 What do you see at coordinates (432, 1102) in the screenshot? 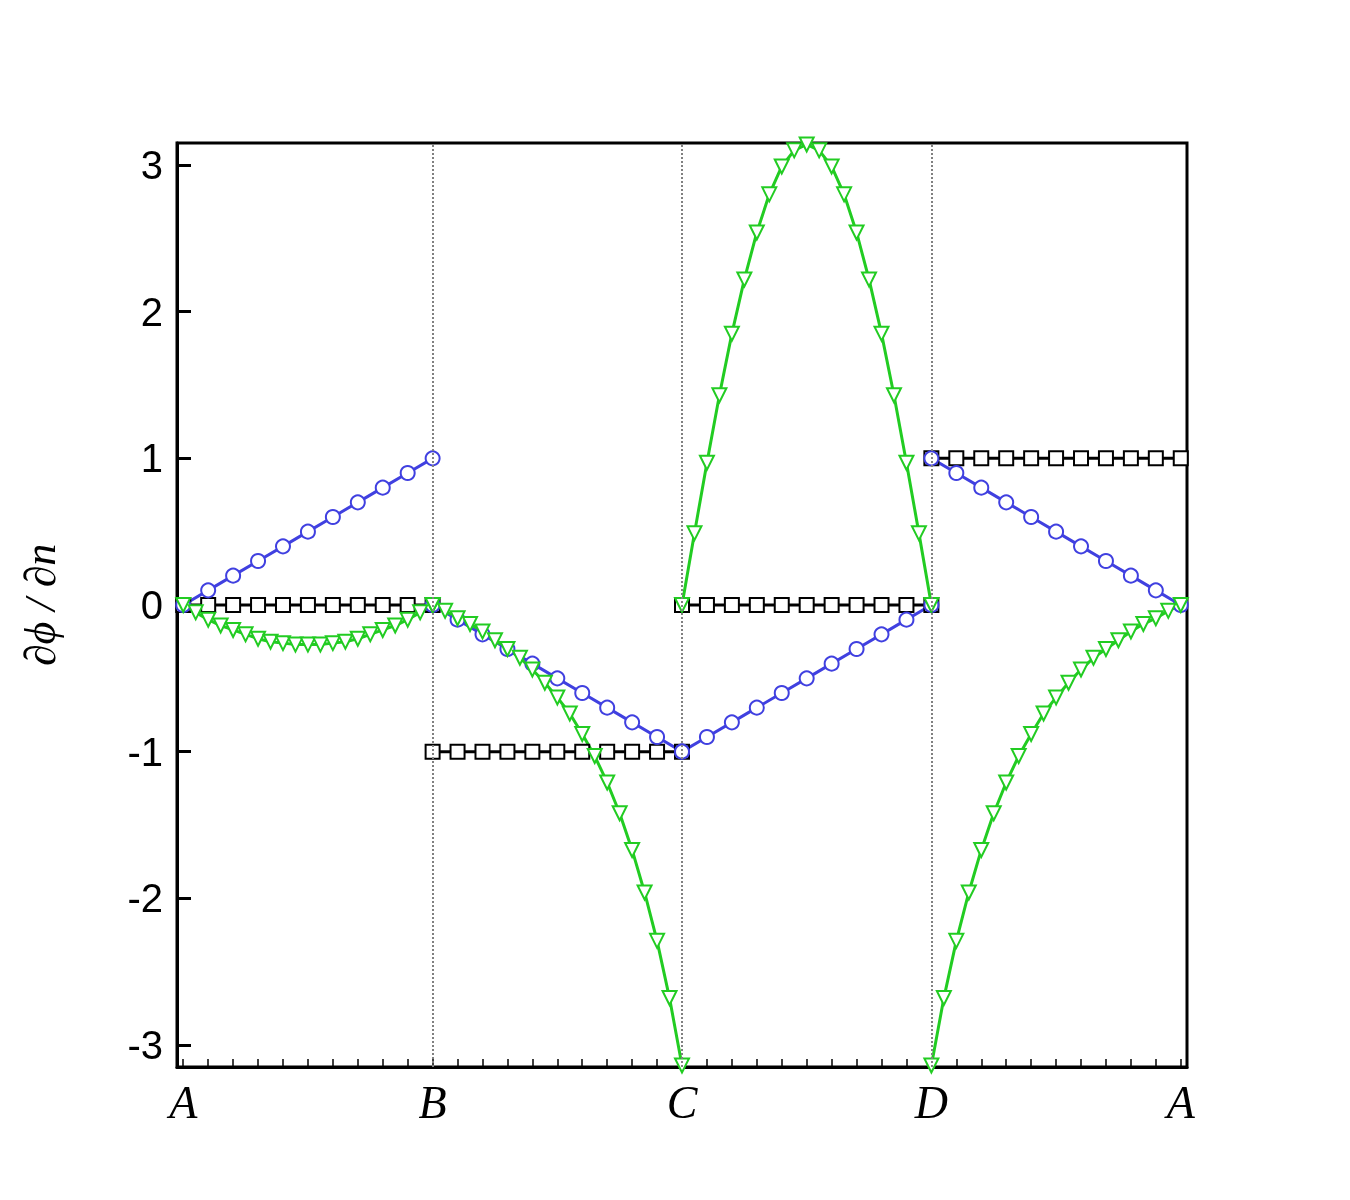
I see `x-tick-label: B` at bounding box center [432, 1102].